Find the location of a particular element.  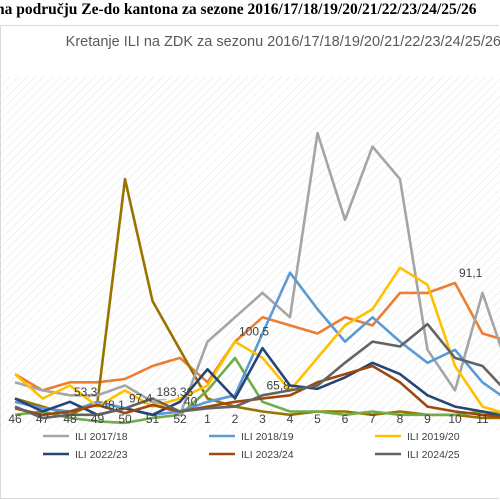

legend-entry-ili-2022-23: ILI 2022/23 is located at coordinates (101, 455).